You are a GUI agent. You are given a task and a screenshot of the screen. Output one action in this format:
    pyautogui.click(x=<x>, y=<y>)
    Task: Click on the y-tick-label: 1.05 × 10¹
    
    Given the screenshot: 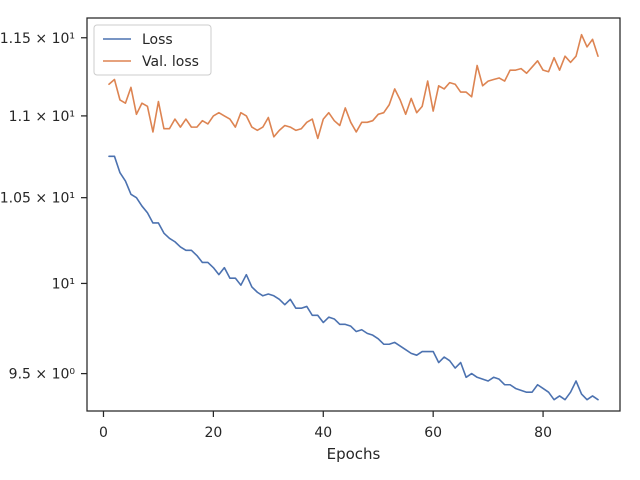 What is the action you would take?
    pyautogui.click(x=37, y=199)
    